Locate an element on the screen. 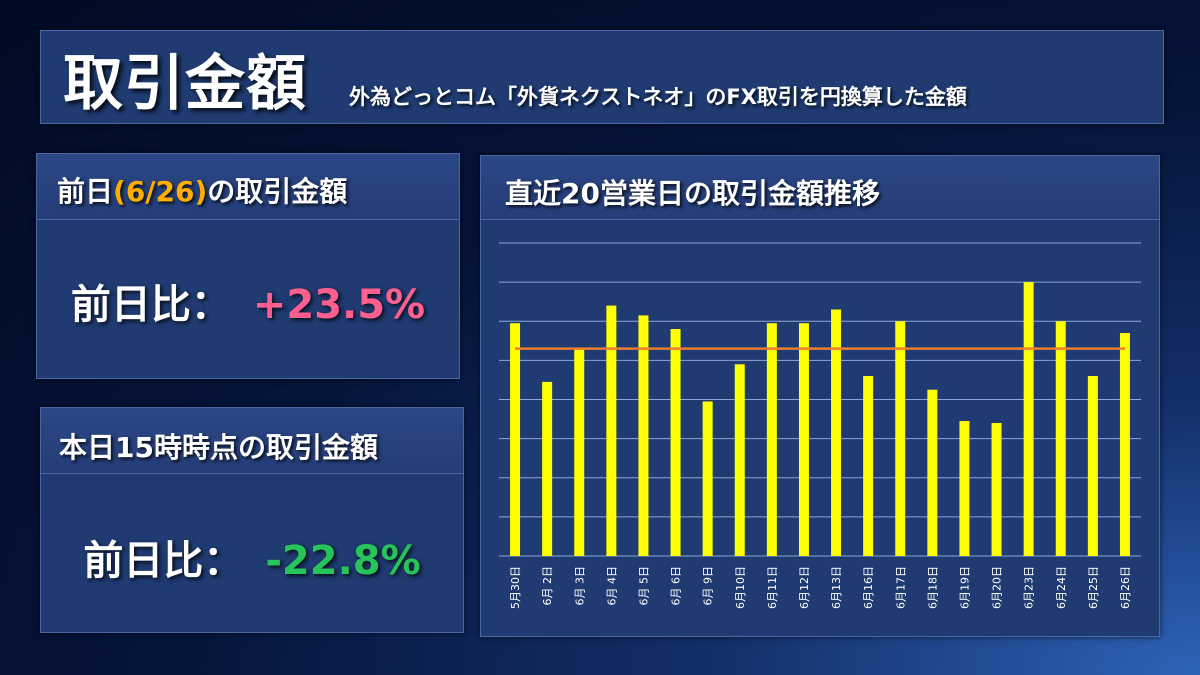 Image resolution: width=1200 pixels, height=675 pixels. x-tick-label: 6月12日 is located at coordinates (804, 587).